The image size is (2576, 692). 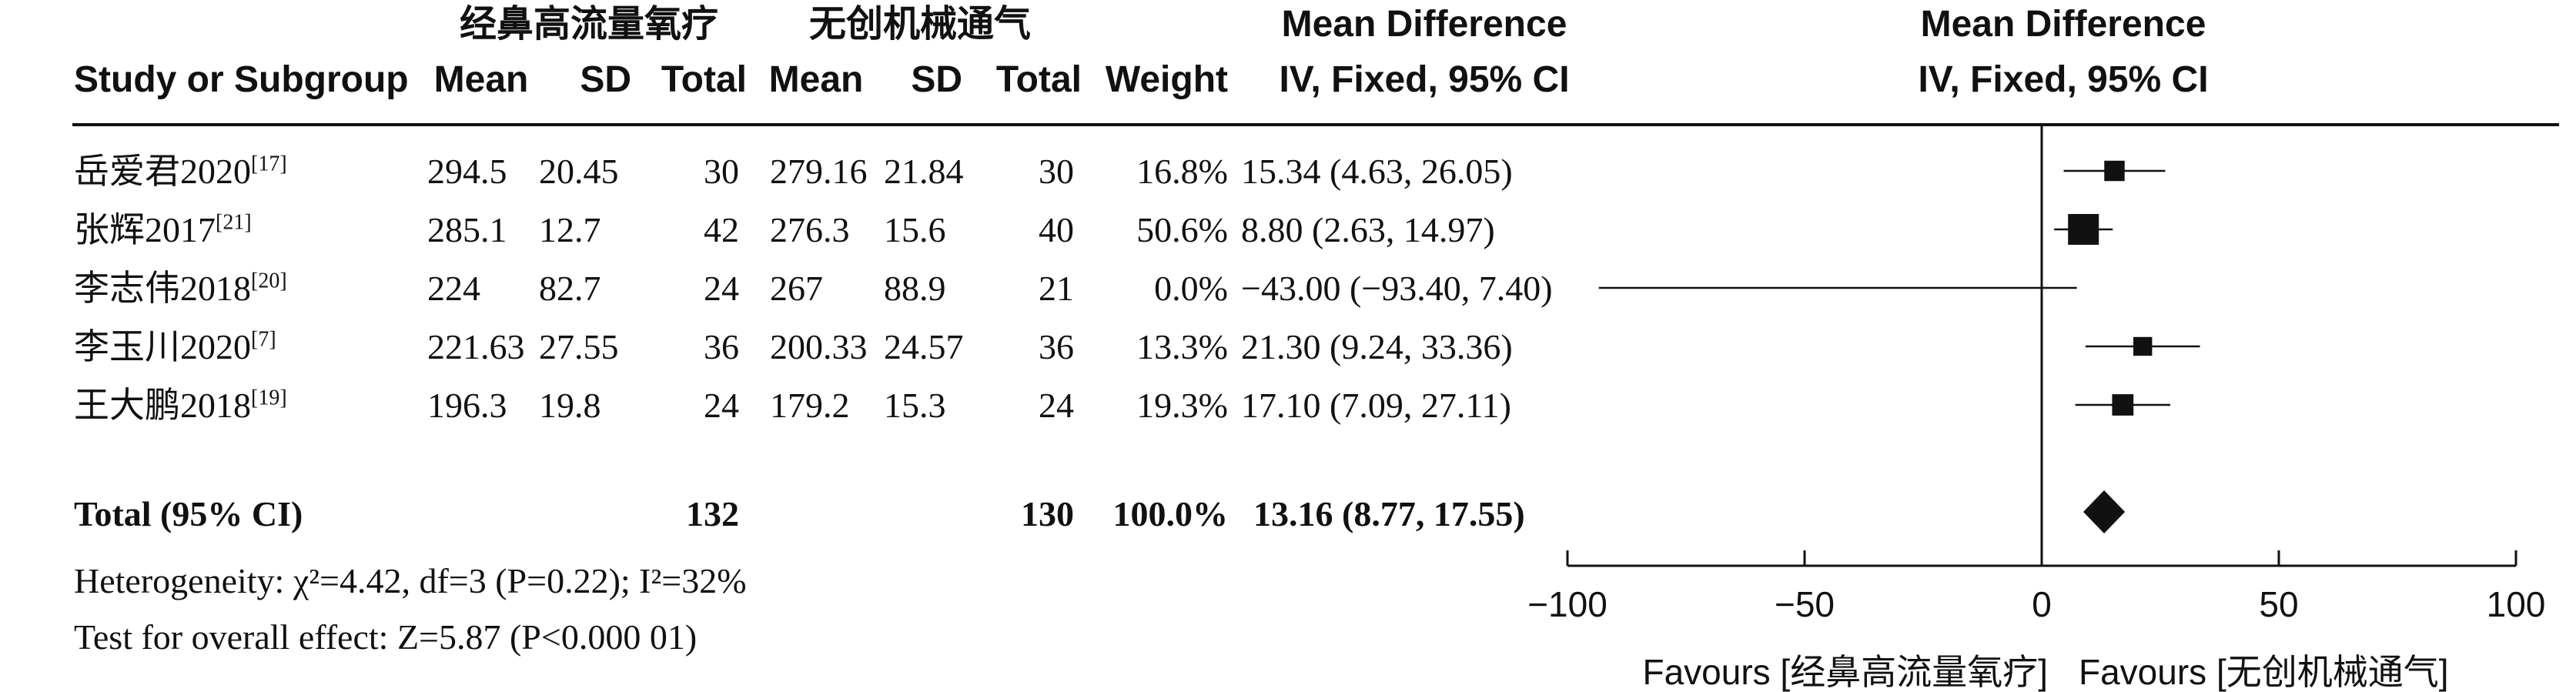 What do you see at coordinates (145, 229) in the screenshot?
I see `study-name-text: 张辉2017` at bounding box center [145, 229].